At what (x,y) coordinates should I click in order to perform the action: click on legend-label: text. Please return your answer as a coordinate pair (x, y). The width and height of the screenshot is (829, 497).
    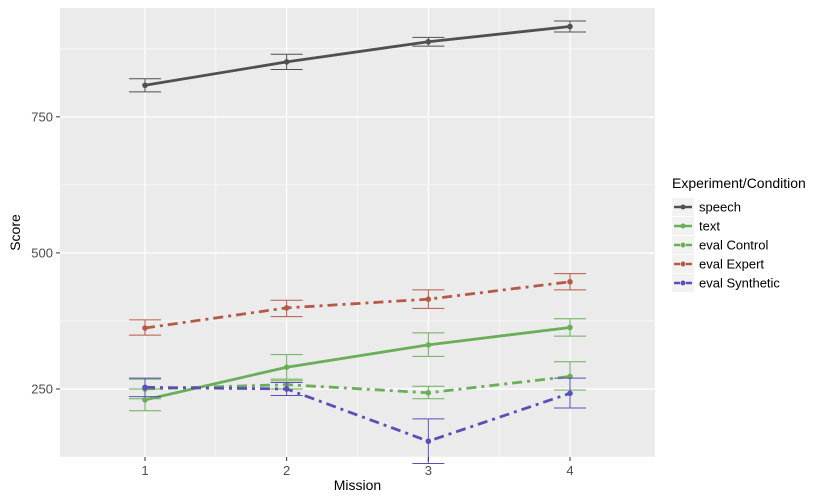
    Looking at the image, I should click on (709, 226).